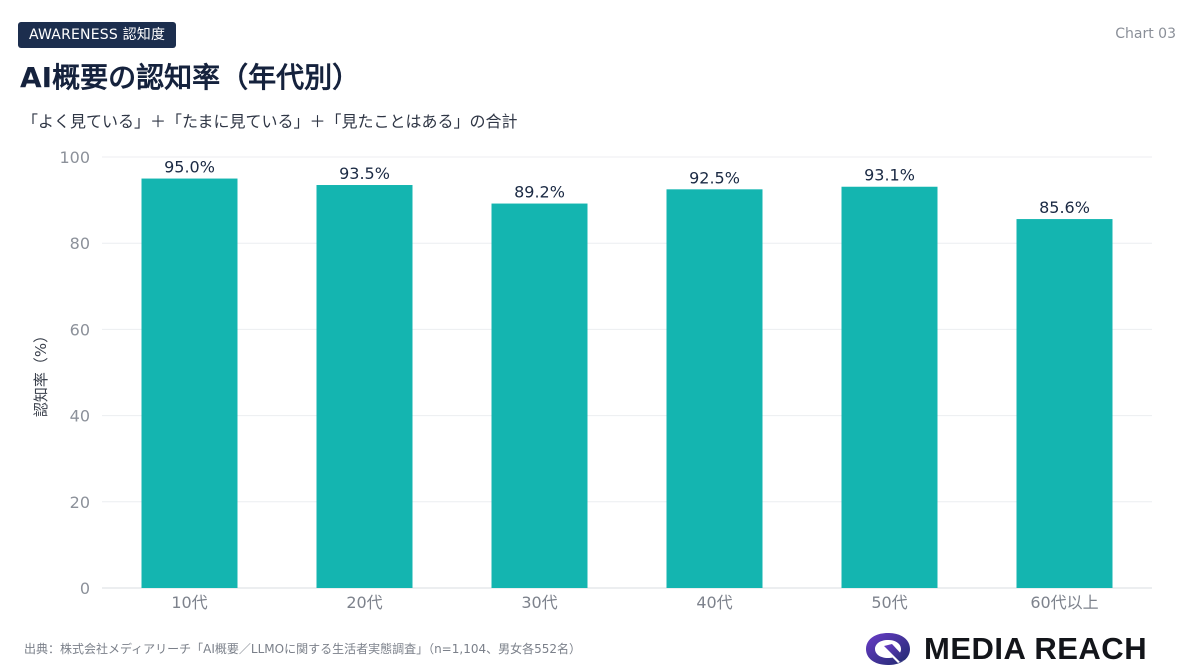  I want to click on bar-value-label: 85.6%, so click(1064, 207).